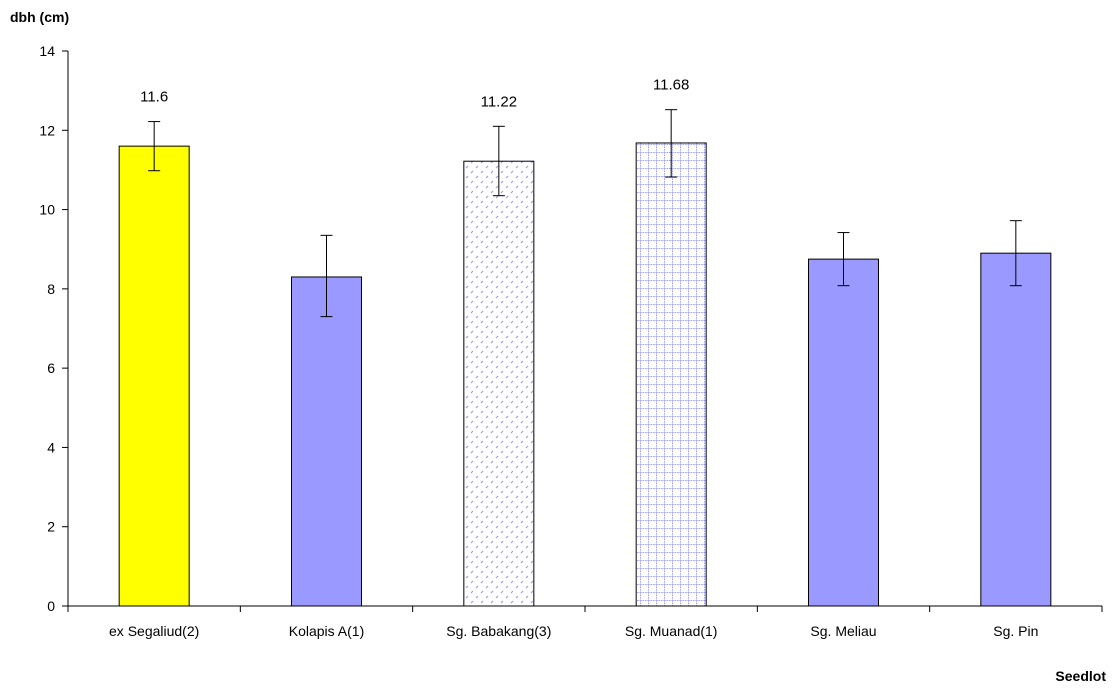  Describe the element at coordinates (47, 51) in the screenshot. I see `y-tick-label: 14` at that location.